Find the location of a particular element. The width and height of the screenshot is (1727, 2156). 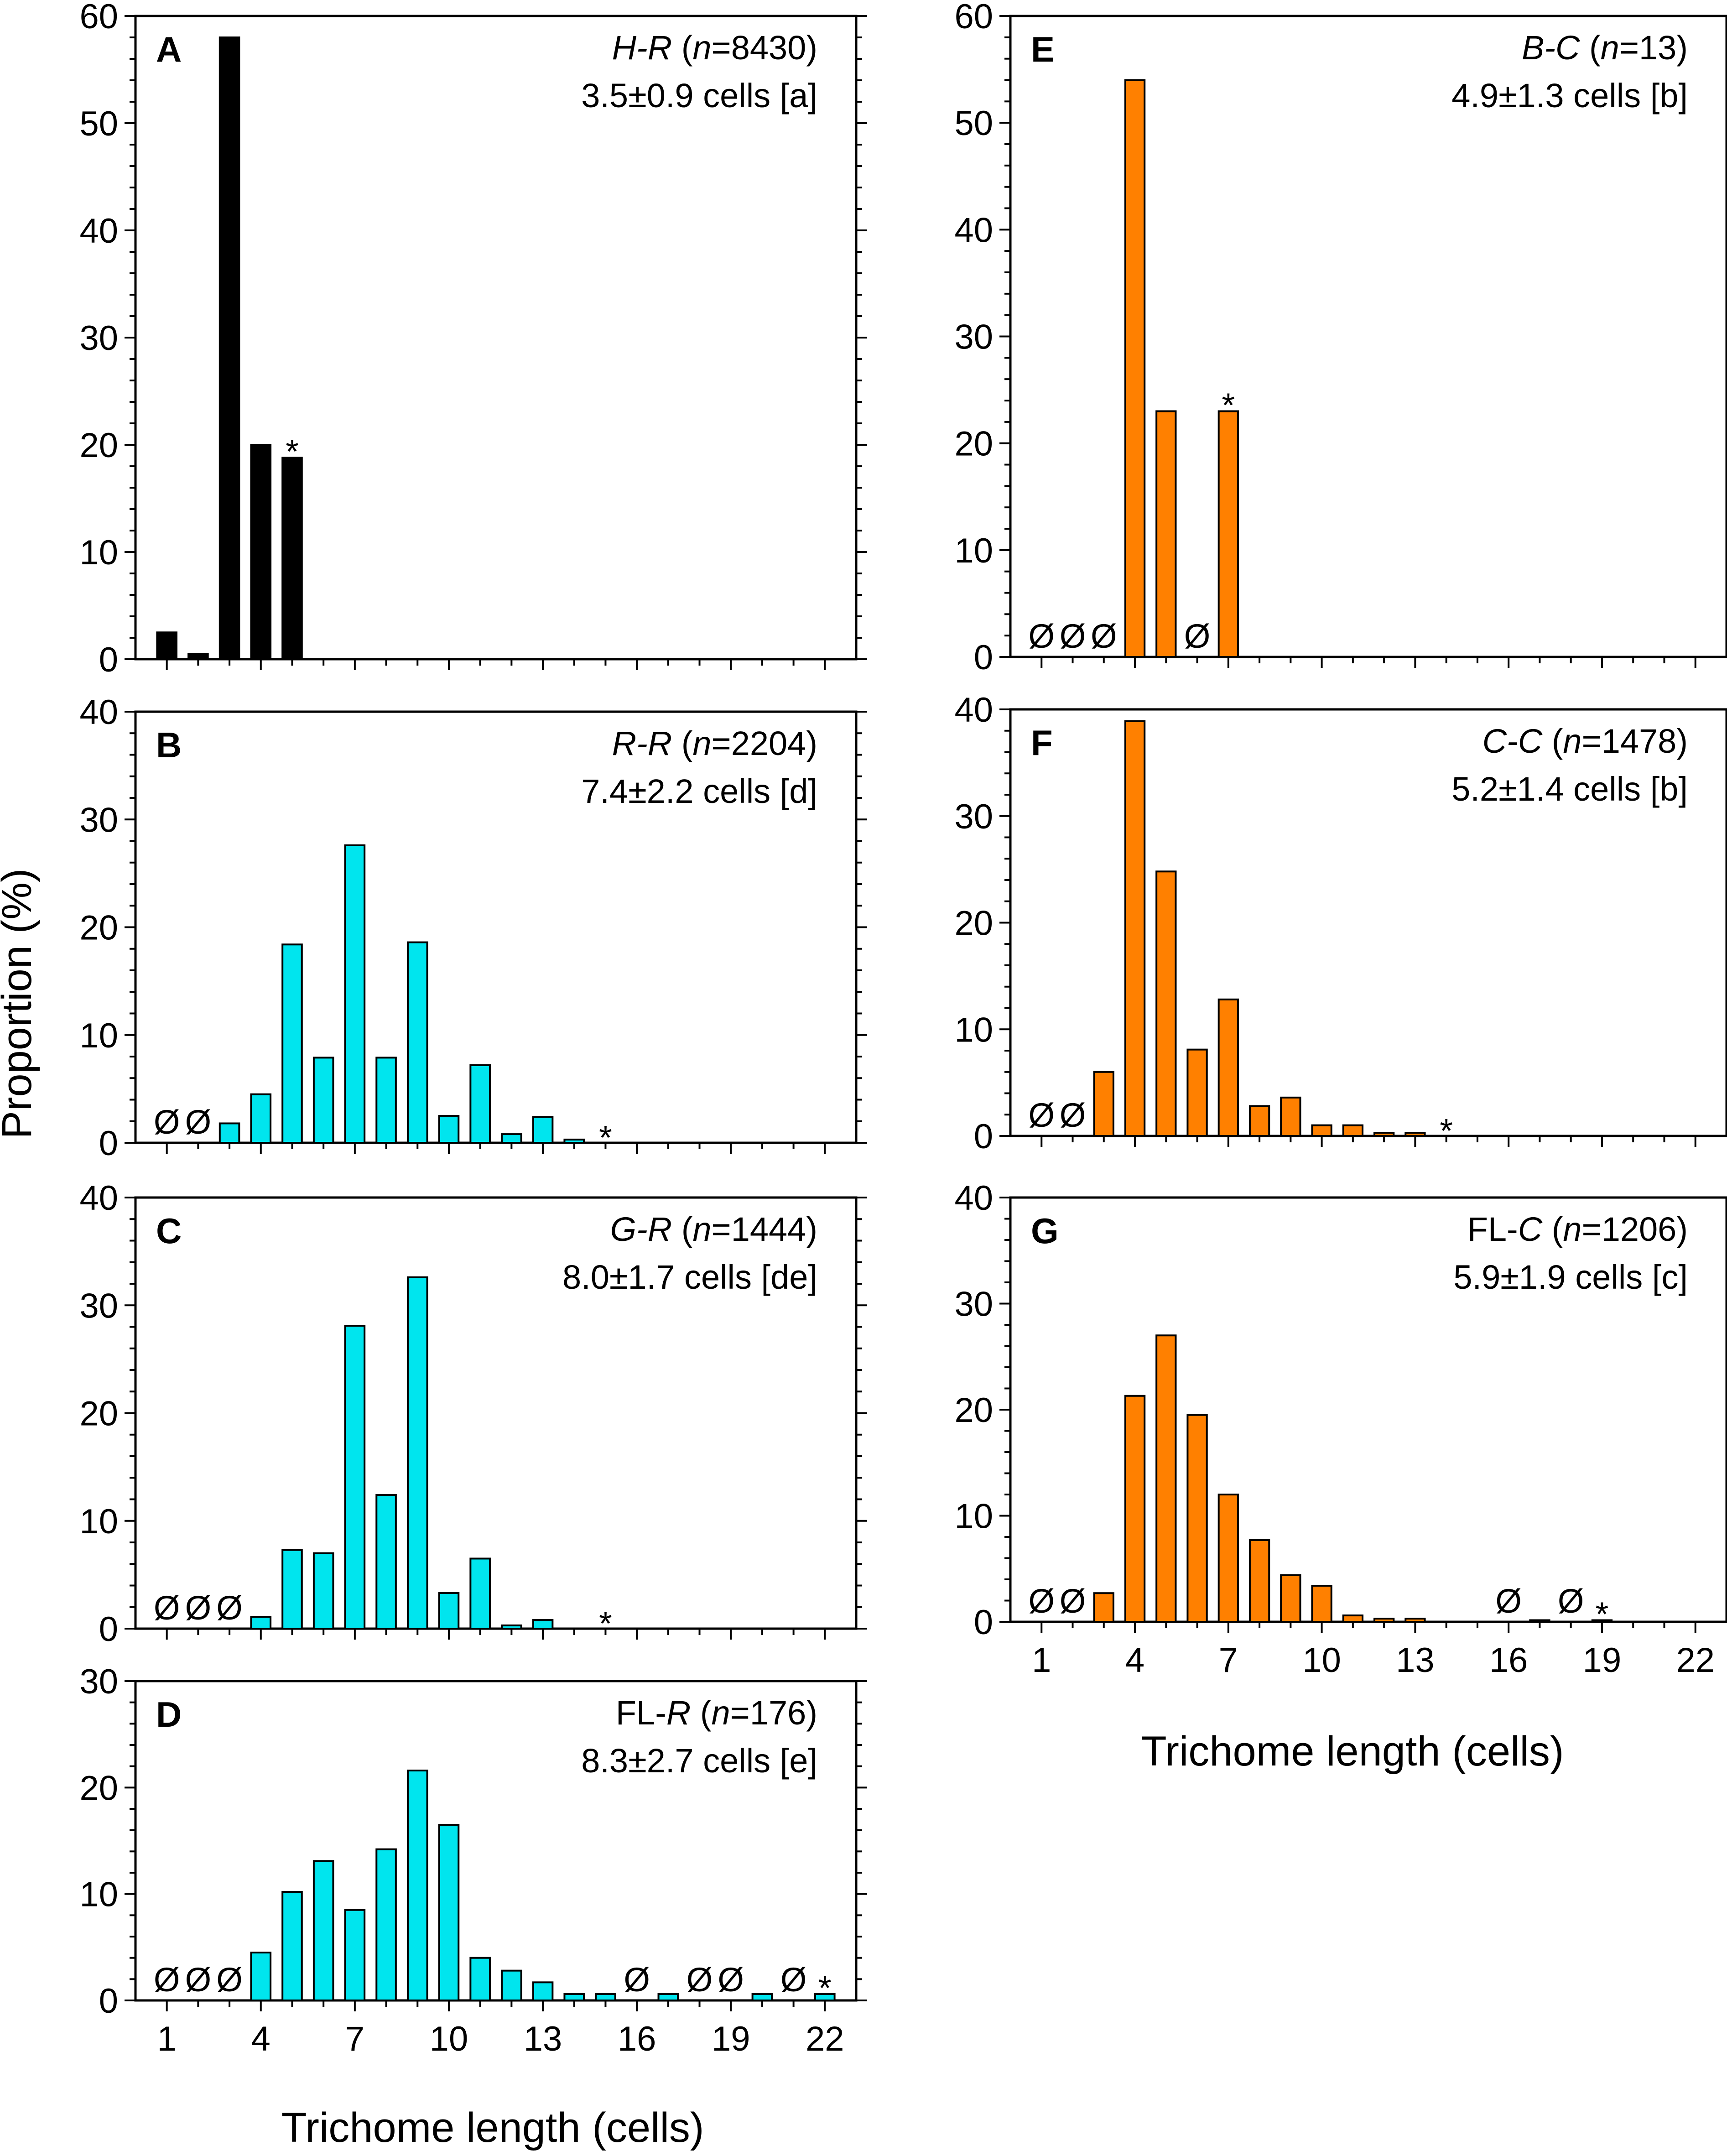

title-name: C is located at coordinates (1530, 1229).